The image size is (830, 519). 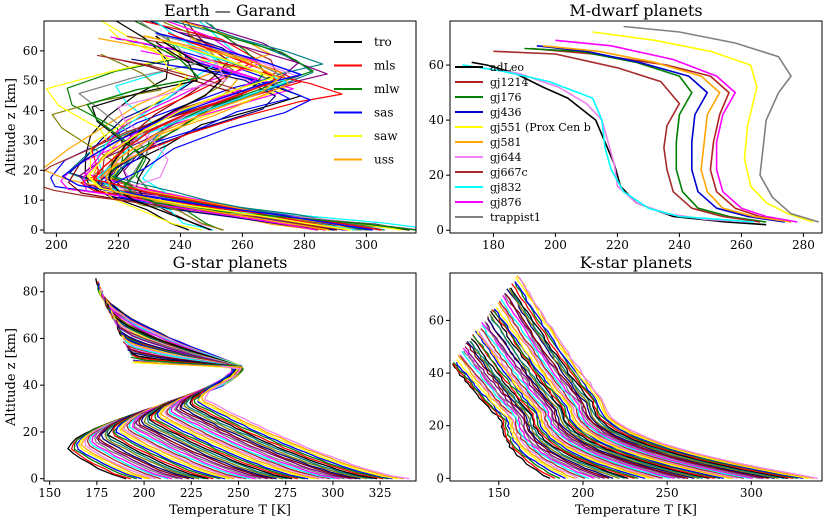 I want to click on y-tick-label: 50, so click(x=30, y=81).